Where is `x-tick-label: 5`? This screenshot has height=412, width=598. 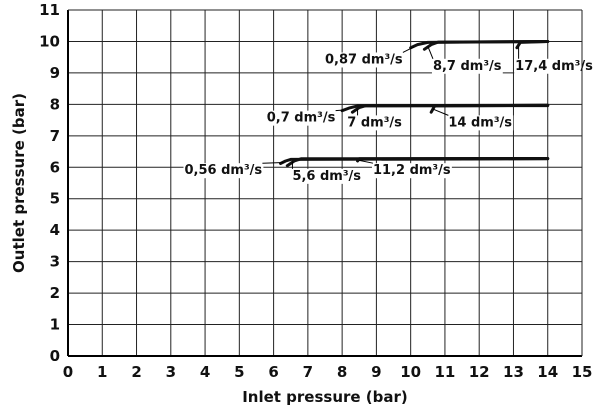 x-tick-label: 5 is located at coordinates (239, 372).